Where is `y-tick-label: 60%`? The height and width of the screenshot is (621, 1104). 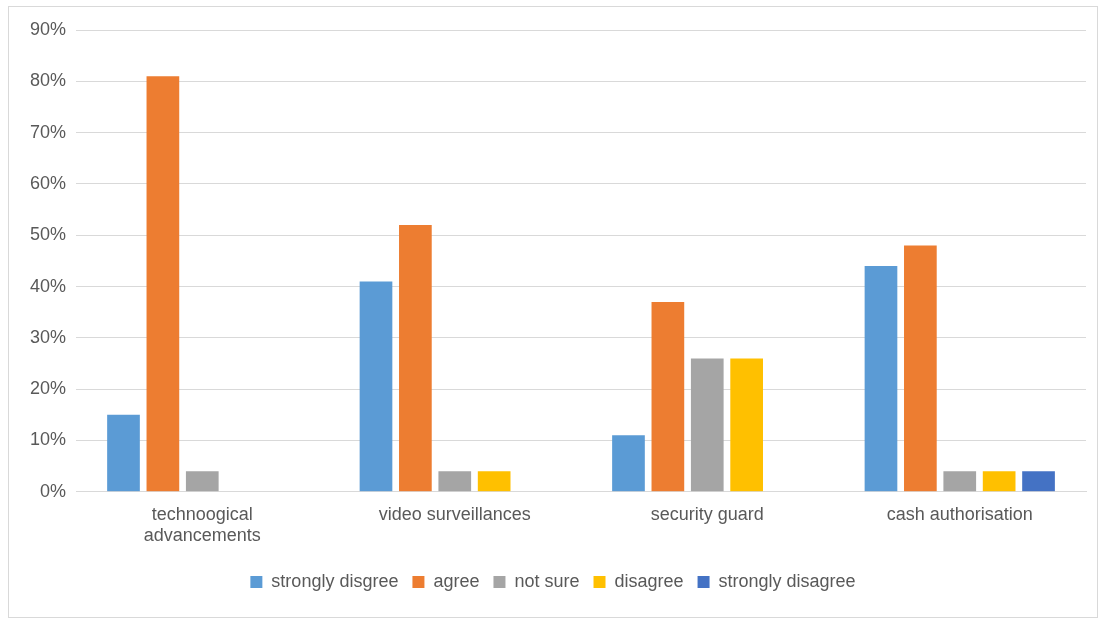
y-tick-label: 60% is located at coordinates (48, 182).